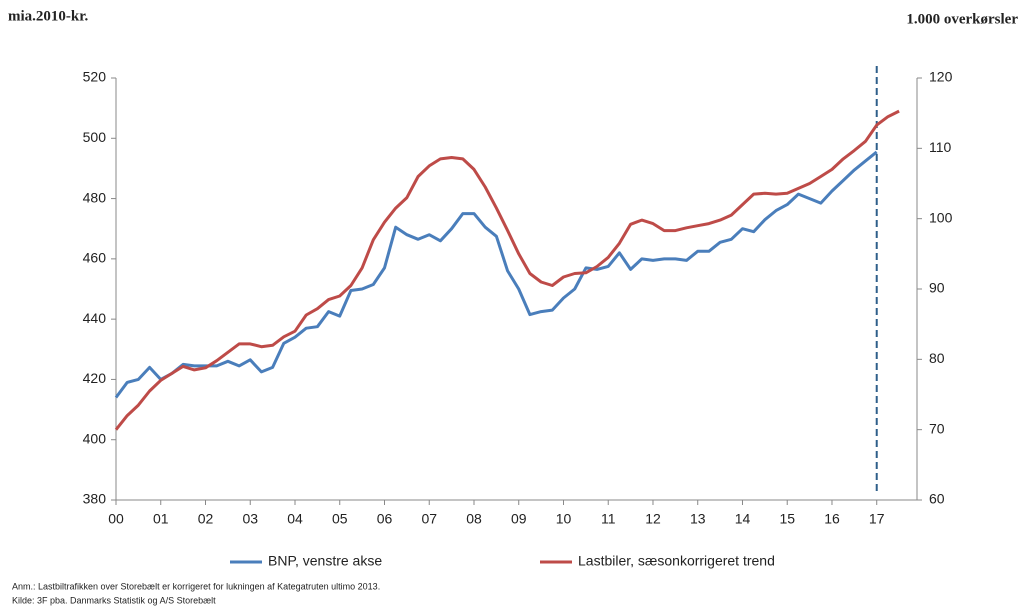  What do you see at coordinates (48, 16) in the screenshot?
I see `left-axis-label: mia.2010-kr.` at bounding box center [48, 16].